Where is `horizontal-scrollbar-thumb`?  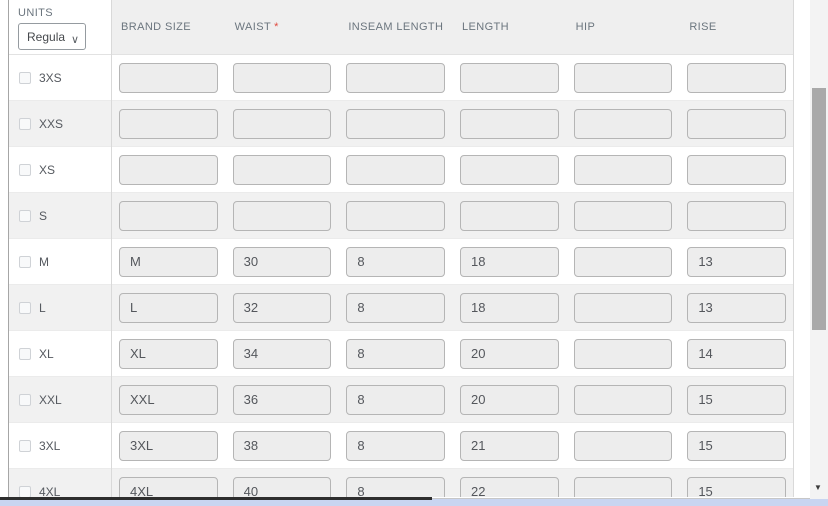 horizontal-scrollbar-thumb is located at coordinates (216, 498).